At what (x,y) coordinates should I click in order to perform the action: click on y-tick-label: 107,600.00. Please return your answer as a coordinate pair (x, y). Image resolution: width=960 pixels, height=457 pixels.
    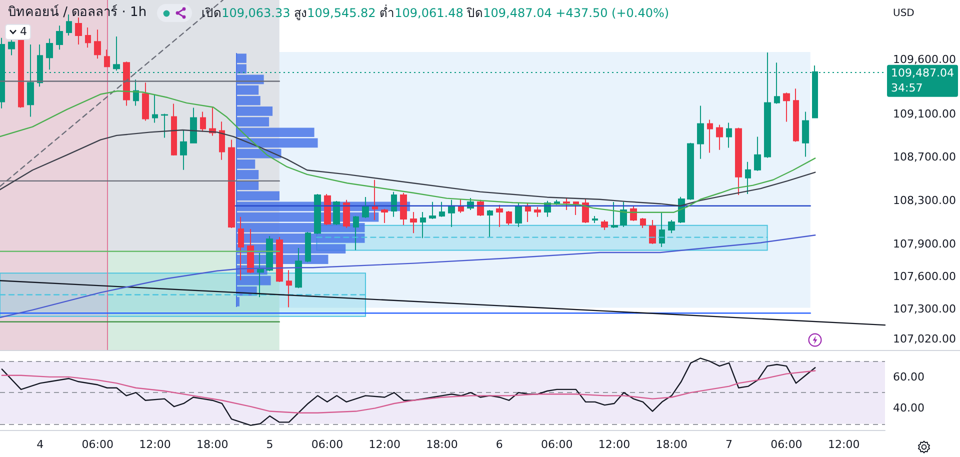
    Looking at the image, I should click on (924, 276).